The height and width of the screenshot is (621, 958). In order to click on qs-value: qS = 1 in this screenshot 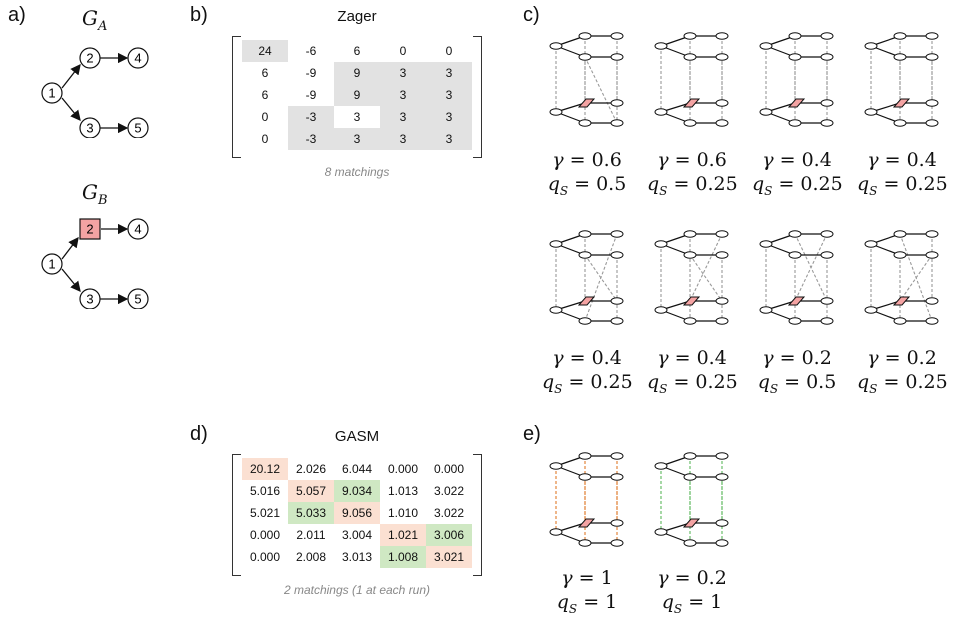, I will do `click(692, 603)`.